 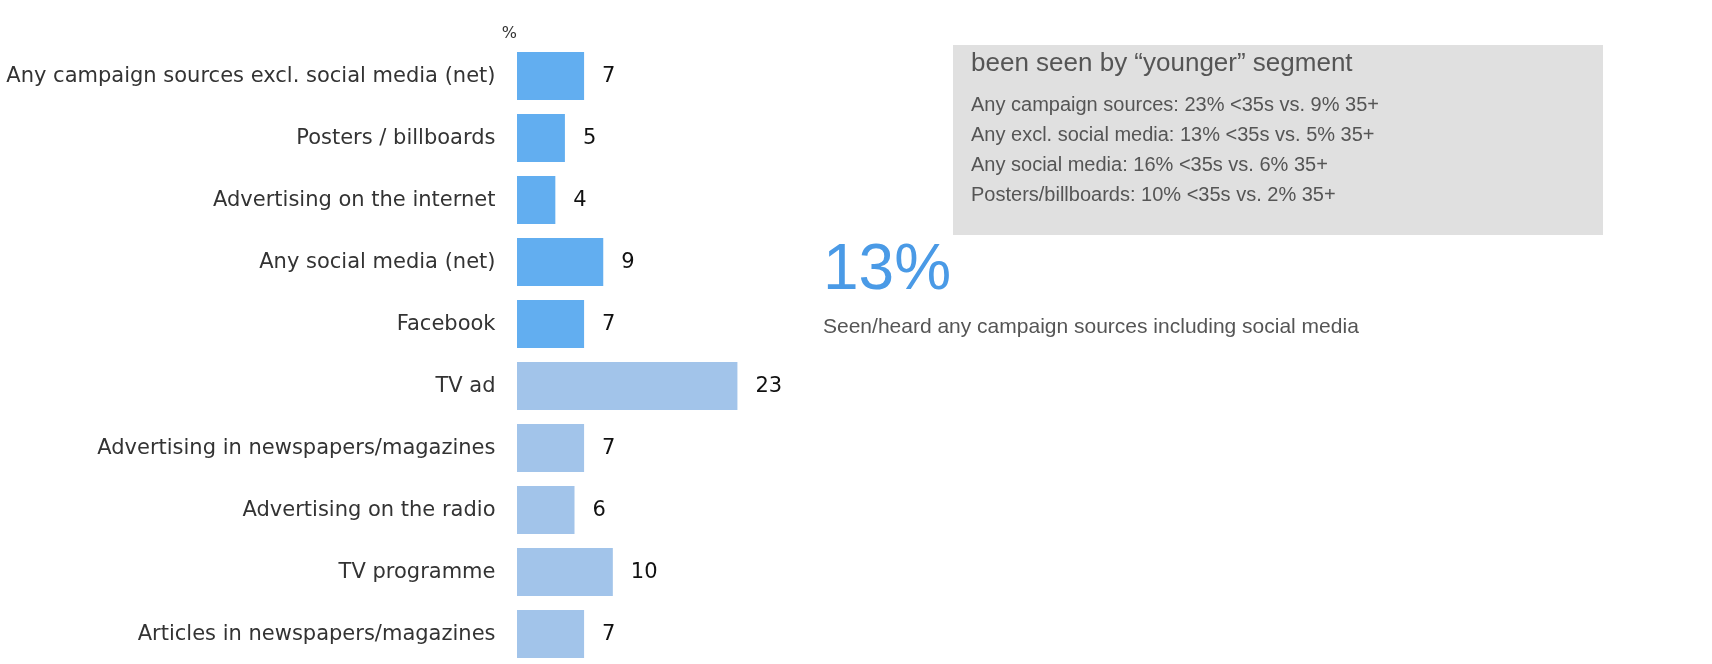 What do you see at coordinates (580, 199) in the screenshot?
I see `data-label: 4` at bounding box center [580, 199].